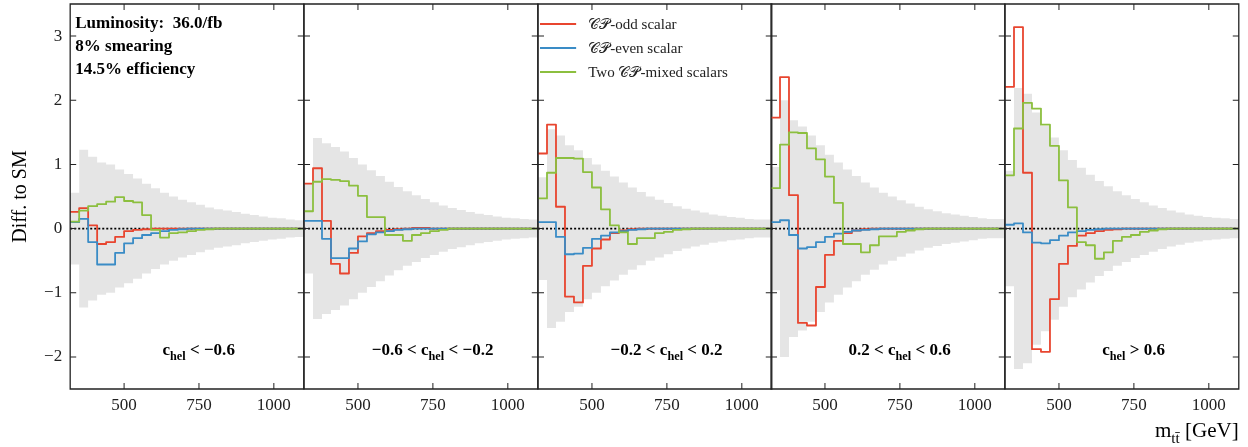 The image size is (1248, 447). I want to click on y-tick-label: −1, so click(53, 292).